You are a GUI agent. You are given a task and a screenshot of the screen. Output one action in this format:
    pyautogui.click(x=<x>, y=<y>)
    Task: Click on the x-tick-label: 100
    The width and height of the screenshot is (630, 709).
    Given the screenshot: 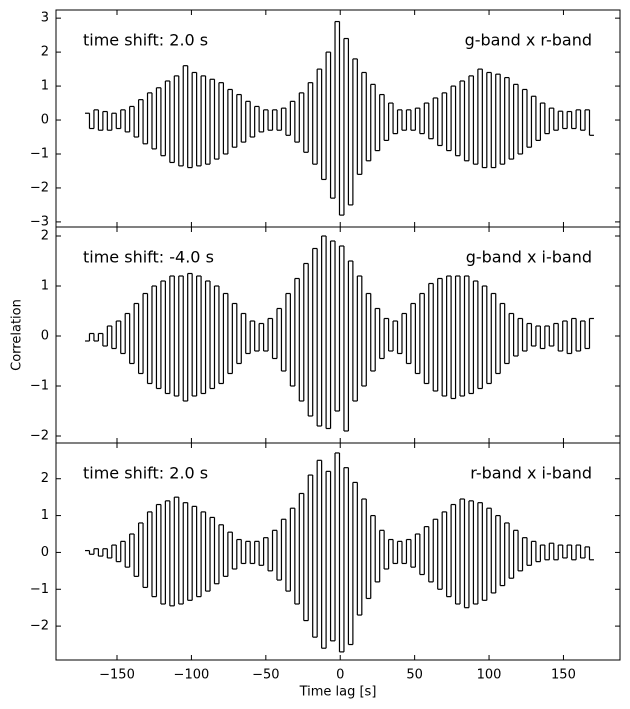 What is the action you would take?
    pyautogui.click(x=489, y=675)
    